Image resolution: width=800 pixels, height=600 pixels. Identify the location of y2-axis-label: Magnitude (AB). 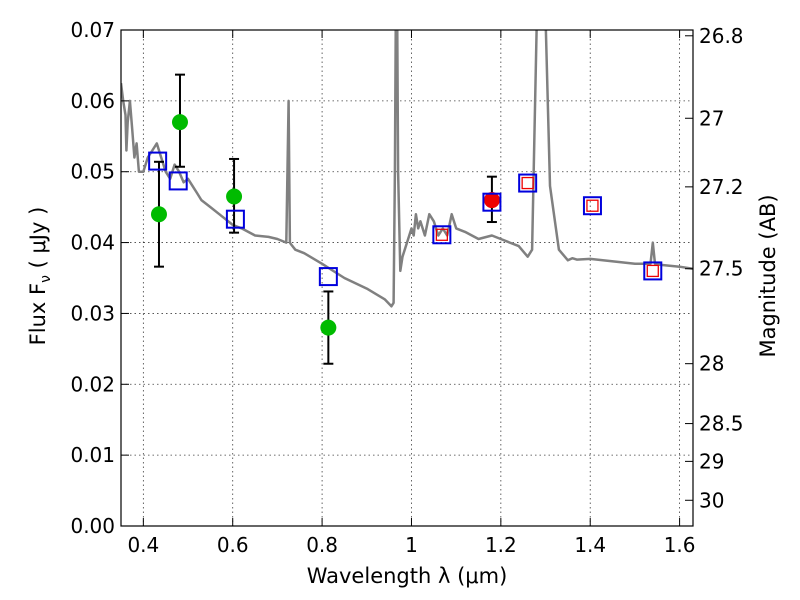
(768, 275).